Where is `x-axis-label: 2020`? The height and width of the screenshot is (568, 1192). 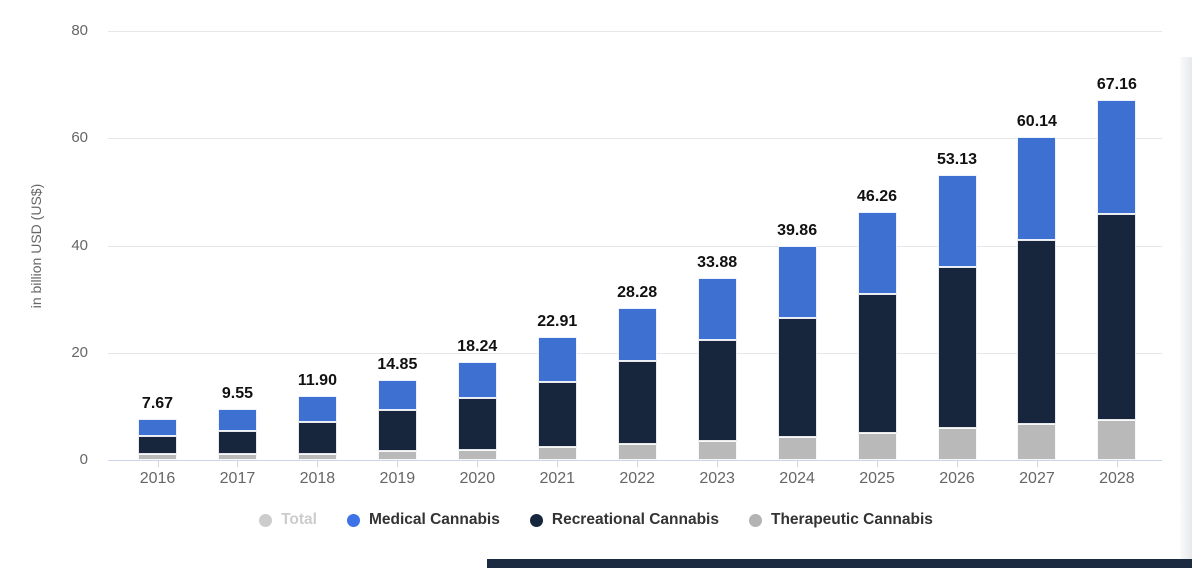
x-axis-label: 2020 is located at coordinates (477, 478).